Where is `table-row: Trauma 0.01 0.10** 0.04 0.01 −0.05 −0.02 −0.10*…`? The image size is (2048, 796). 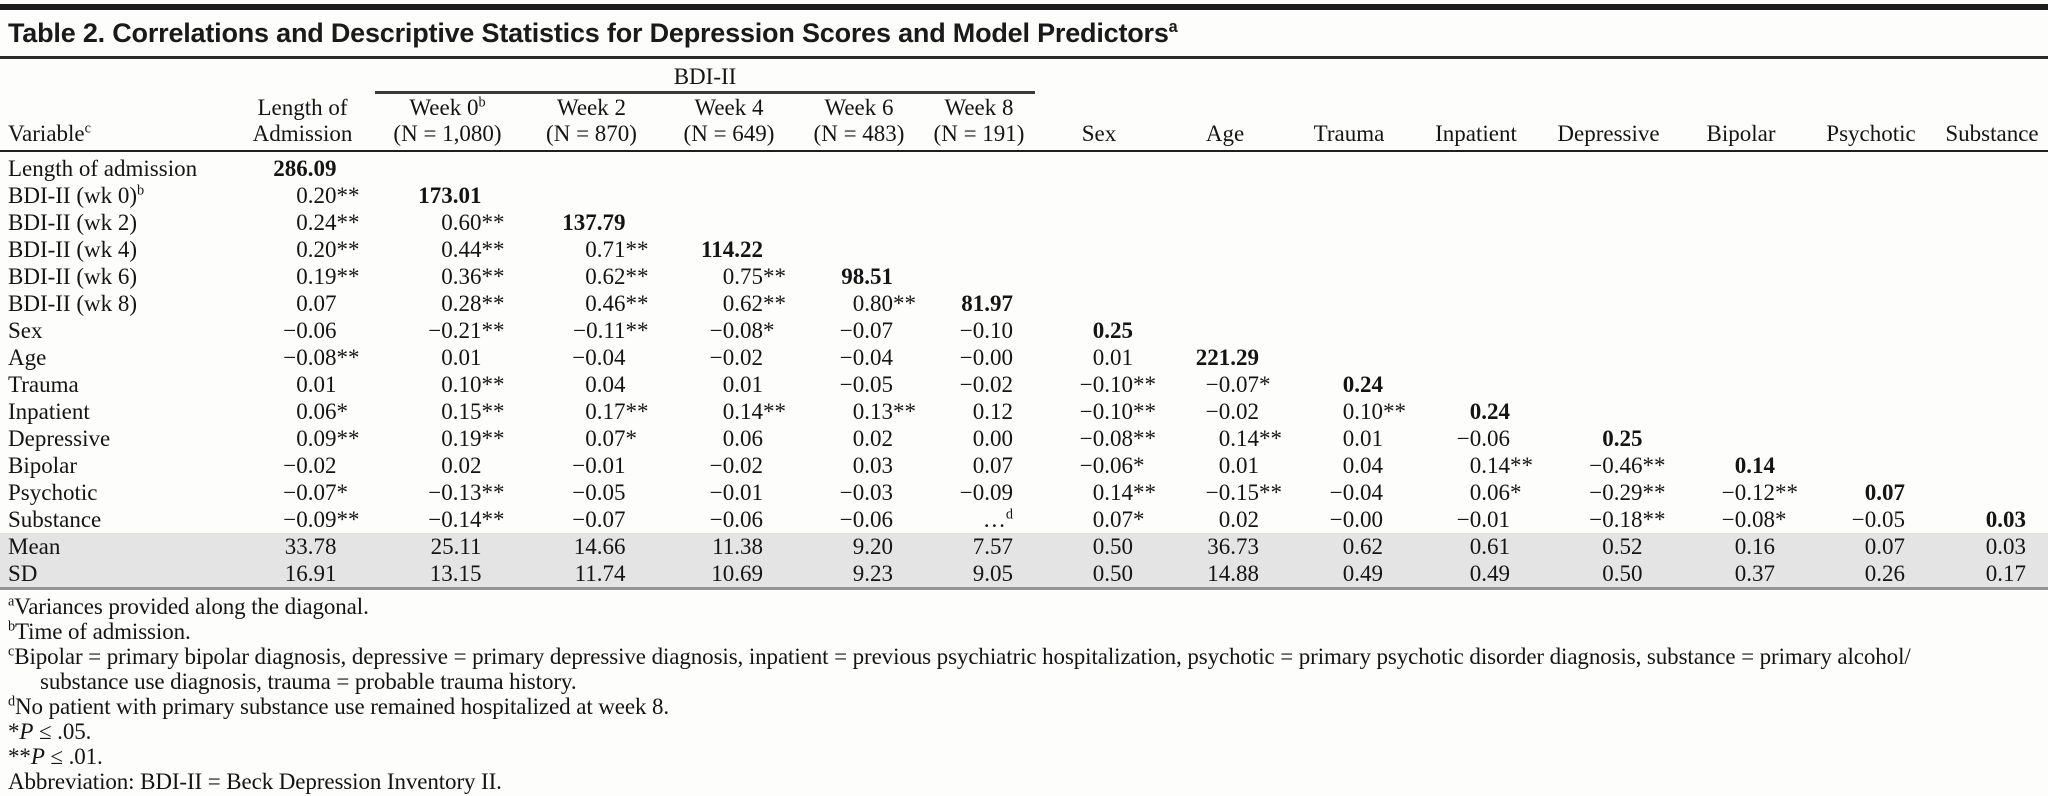
table-row: Trauma 0.01 0.10** 0.04 0.01 −0.05 −0.02 −0.10*… is located at coordinates (1024, 384).